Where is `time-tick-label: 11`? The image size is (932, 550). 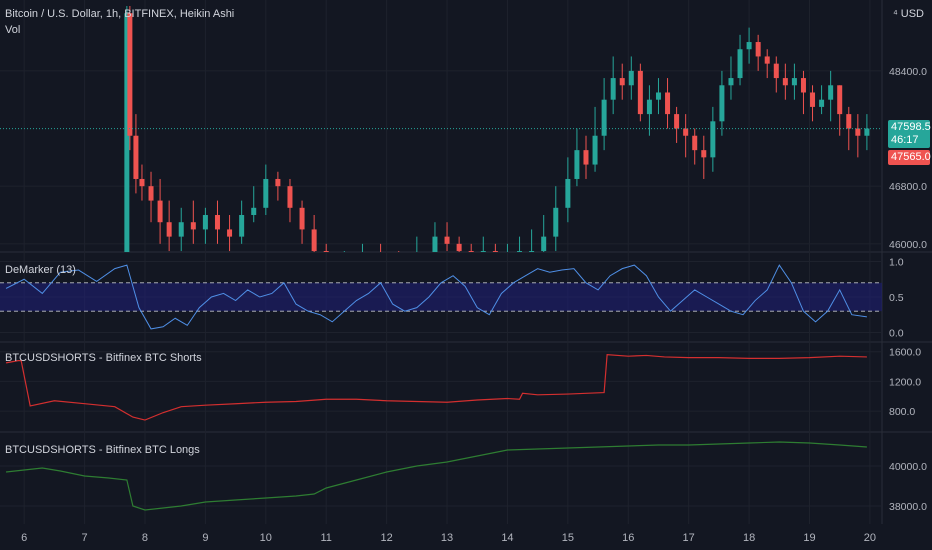
time-tick-label: 11 is located at coordinates (326, 538).